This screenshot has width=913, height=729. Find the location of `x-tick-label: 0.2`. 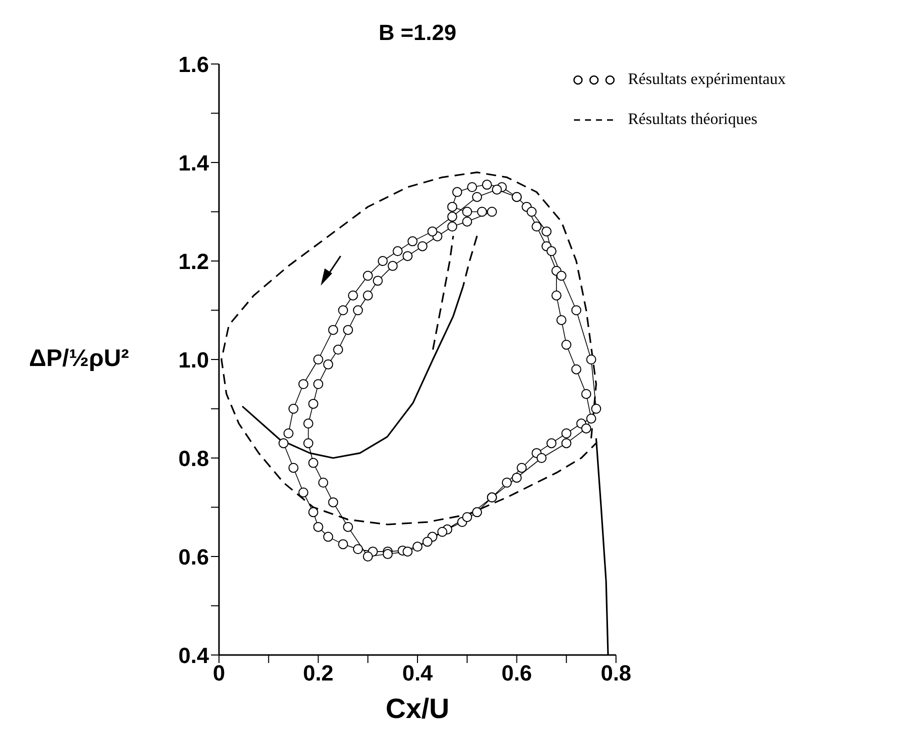

x-tick-label: 0.2 is located at coordinates (318, 673).